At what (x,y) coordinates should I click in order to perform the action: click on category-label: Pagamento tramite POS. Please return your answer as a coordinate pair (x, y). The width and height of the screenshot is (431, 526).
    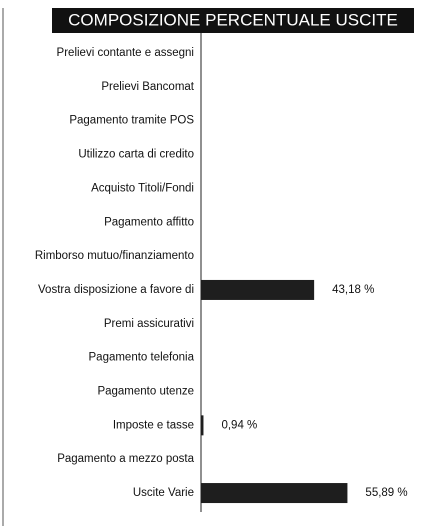
    Looking at the image, I should click on (131, 121).